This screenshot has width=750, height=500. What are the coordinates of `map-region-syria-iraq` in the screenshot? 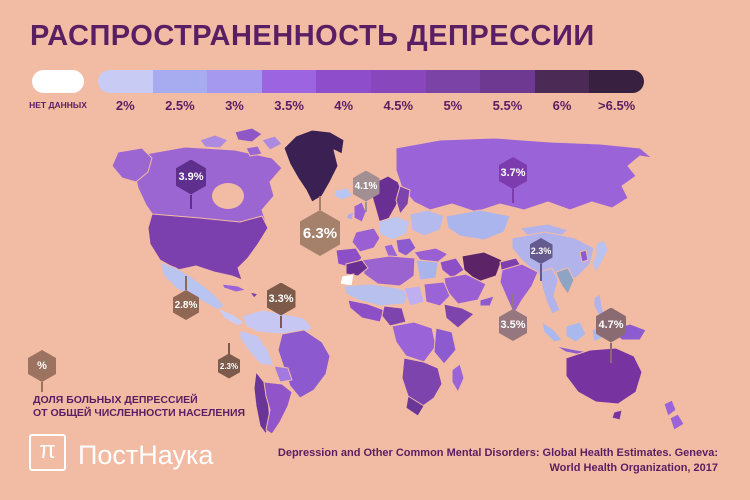 It's located at (452, 268).